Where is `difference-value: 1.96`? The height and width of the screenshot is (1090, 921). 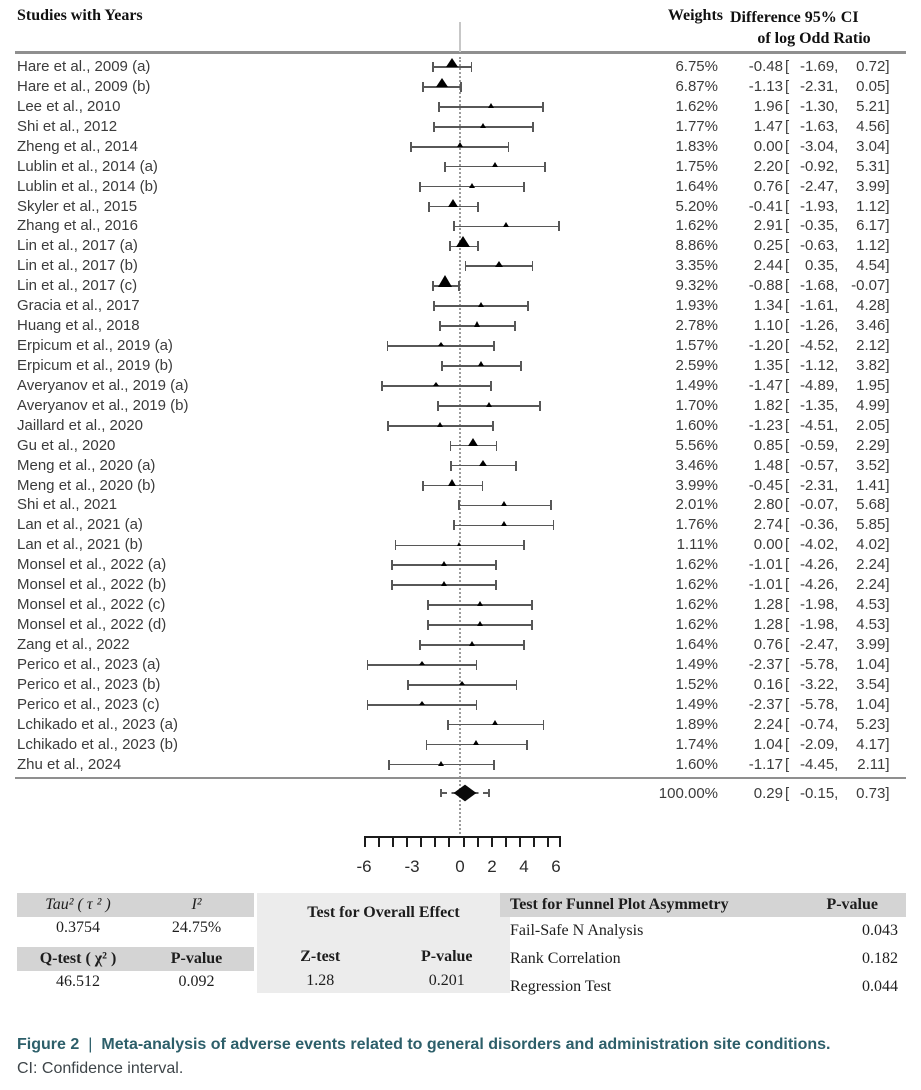 difference-value: 1.96 is located at coordinates (768, 106).